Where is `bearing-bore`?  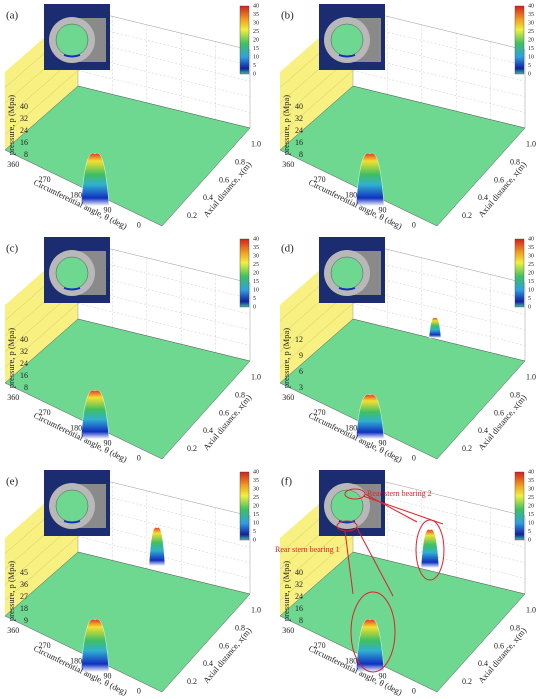
bearing-bore is located at coordinates (72, 506).